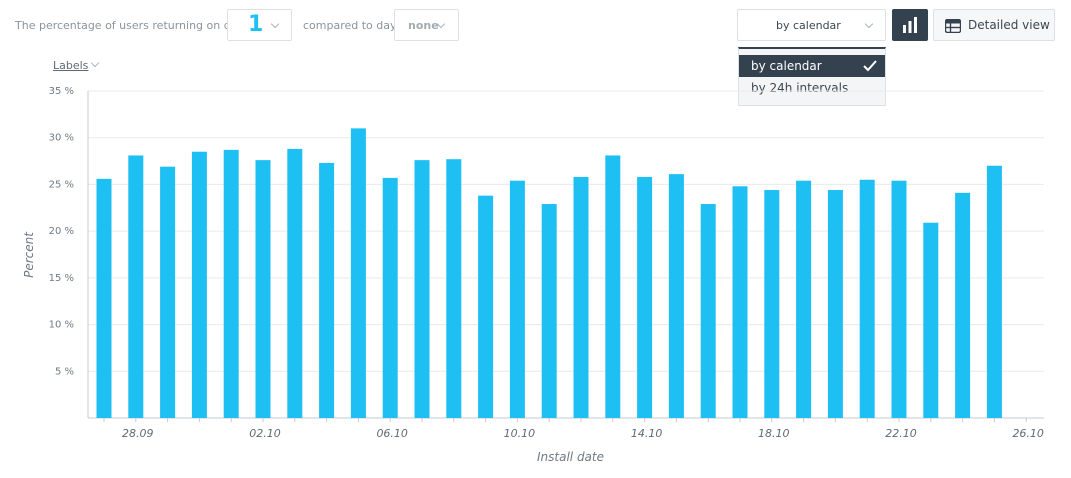 This screenshot has height=478, width=1071. What do you see at coordinates (71, 65) in the screenshot?
I see `labels-toggle: Labels` at bounding box center [71, 65].